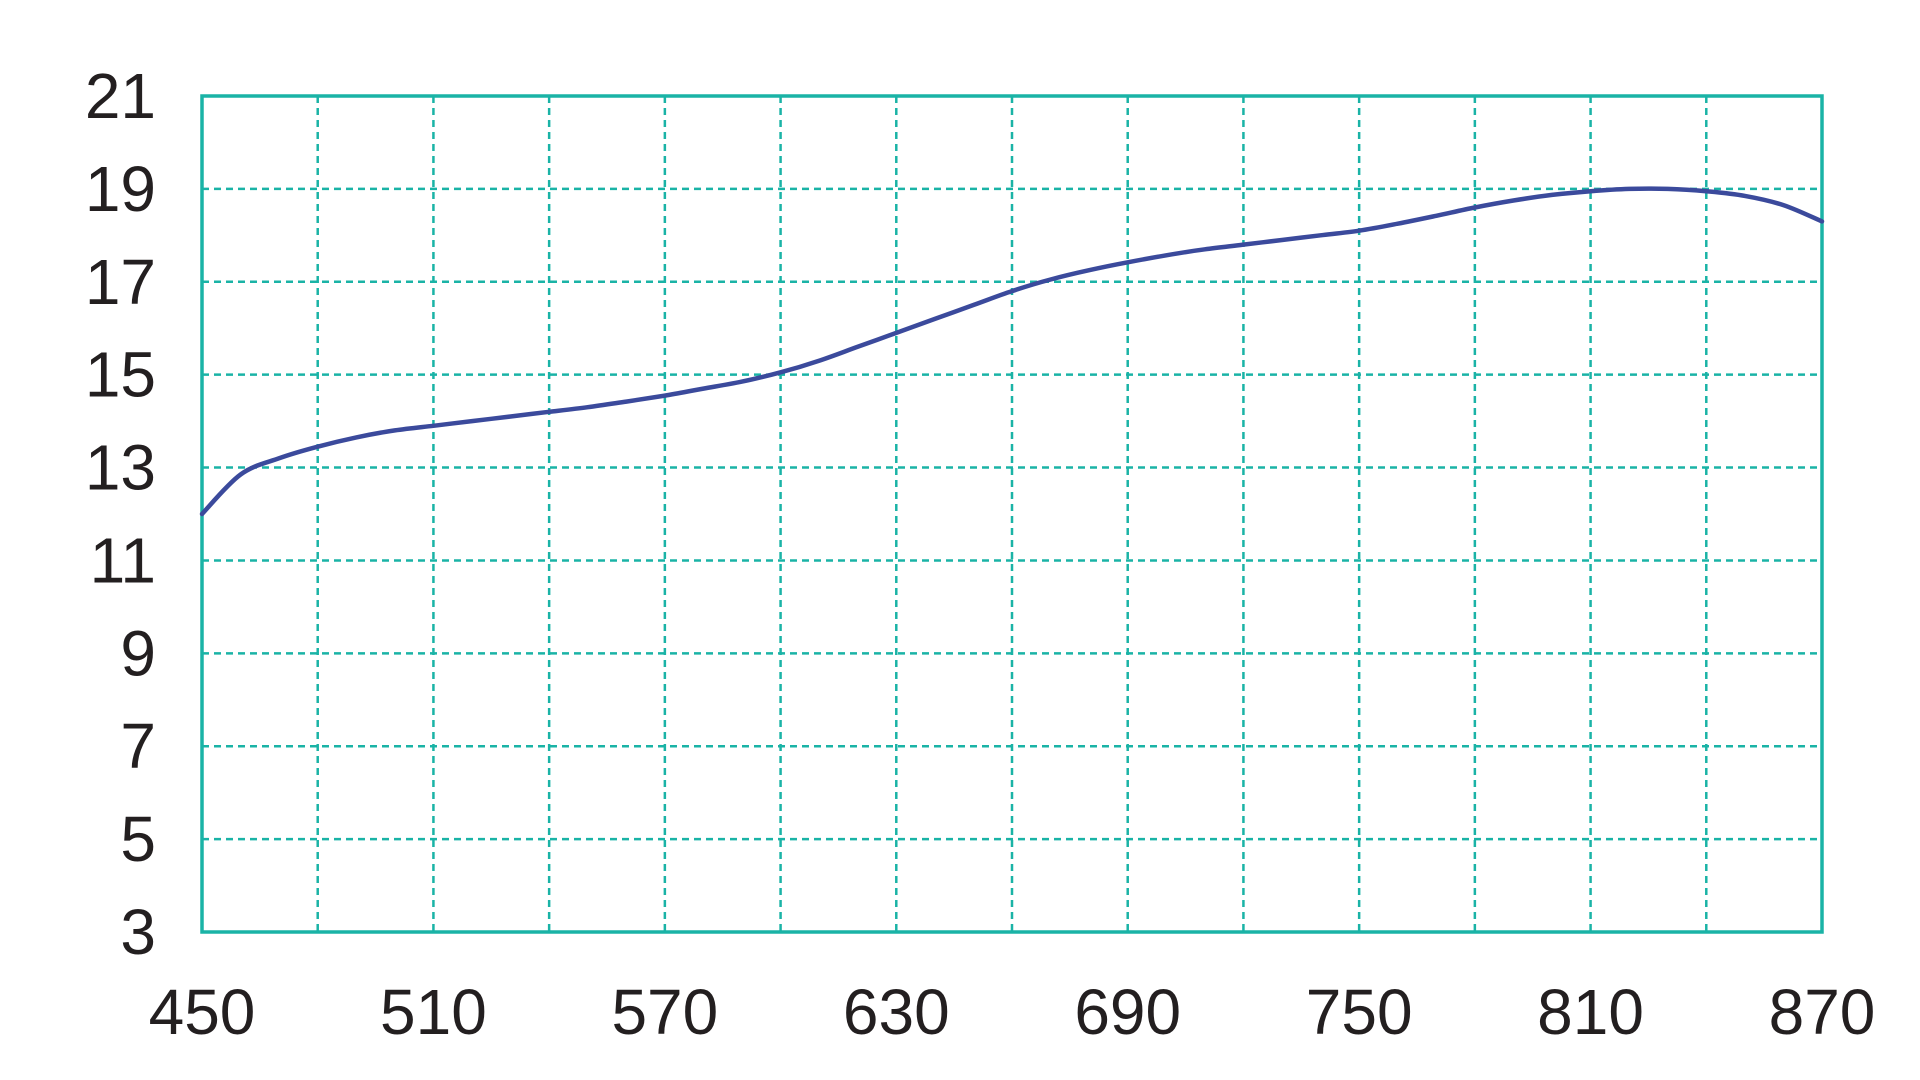 The image size is (1920, 1080). Describe the element at coordinates (1822, 1012) in the screenshot. I see `x-tick-label: 870` at that location.